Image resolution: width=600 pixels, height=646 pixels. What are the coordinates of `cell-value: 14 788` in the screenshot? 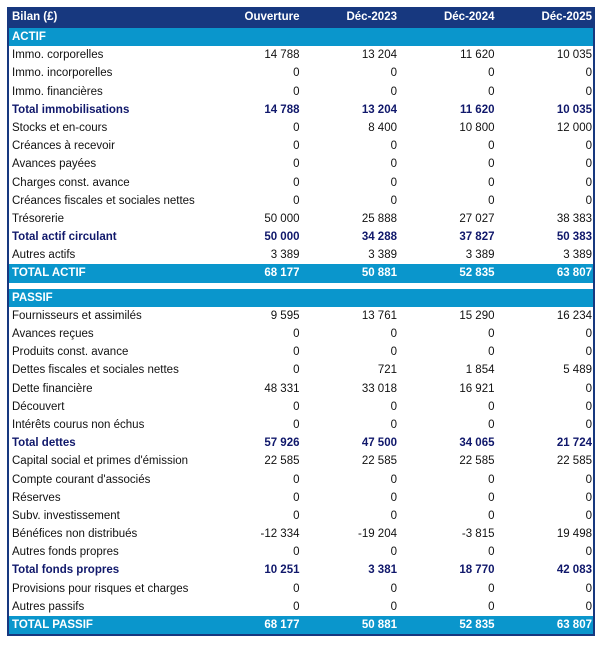 It's located at (282, 109).